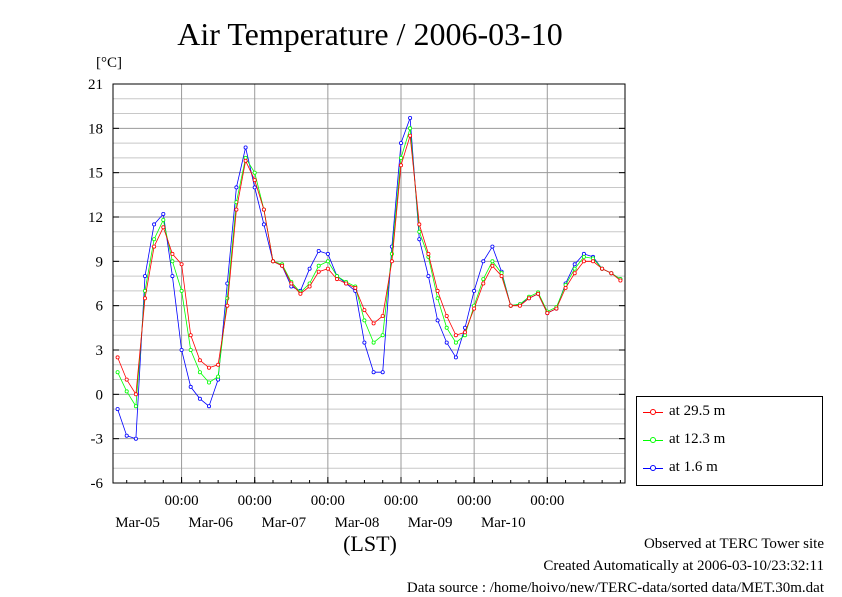 The height and width of the screenshot is (597, 842). What do you see at coordinates (97, 440) in the screenshot?
I see `y-tick-label: -3` at bounding box center [97, 440].